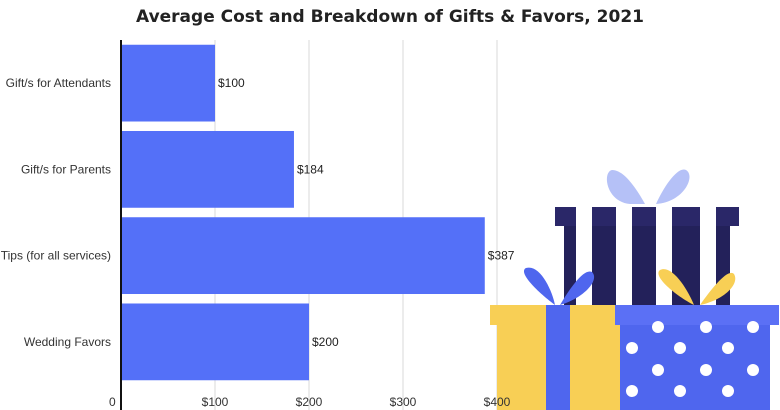 This screenshot has width=780, height=410. I want to click on x-tick-label: $100, so click(215, 402).